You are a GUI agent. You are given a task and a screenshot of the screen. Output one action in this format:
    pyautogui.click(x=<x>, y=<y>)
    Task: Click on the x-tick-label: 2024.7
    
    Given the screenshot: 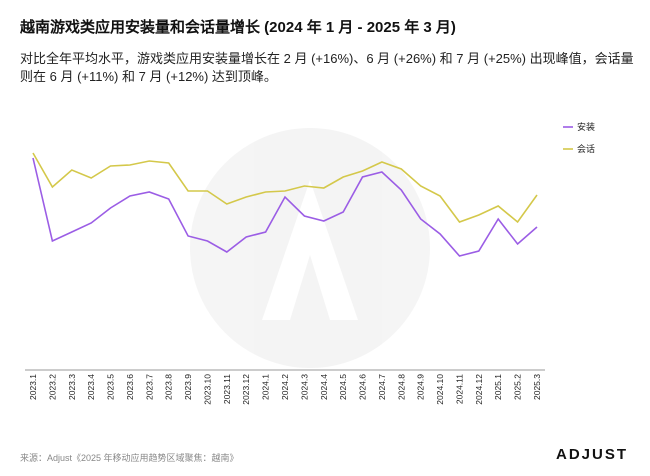 What is the action you would take?
    pyautogui.click(x=382, y=387)
    